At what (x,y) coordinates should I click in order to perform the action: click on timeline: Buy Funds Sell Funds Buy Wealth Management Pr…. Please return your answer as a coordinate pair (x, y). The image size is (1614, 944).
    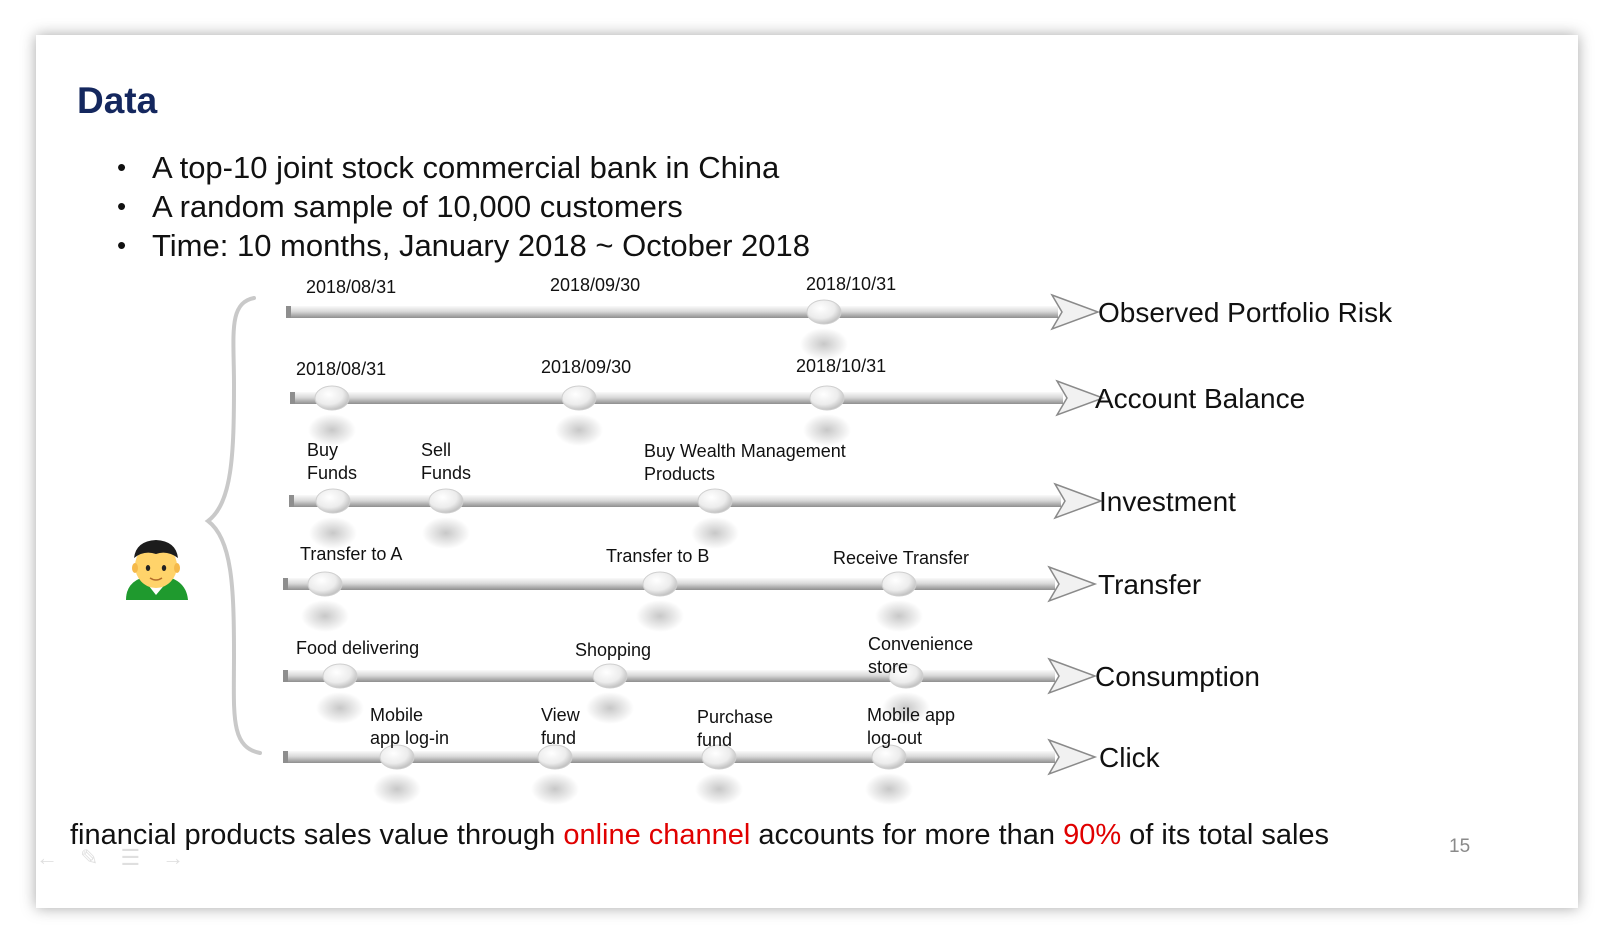
    Looking at the image, I should click on (762, 494).